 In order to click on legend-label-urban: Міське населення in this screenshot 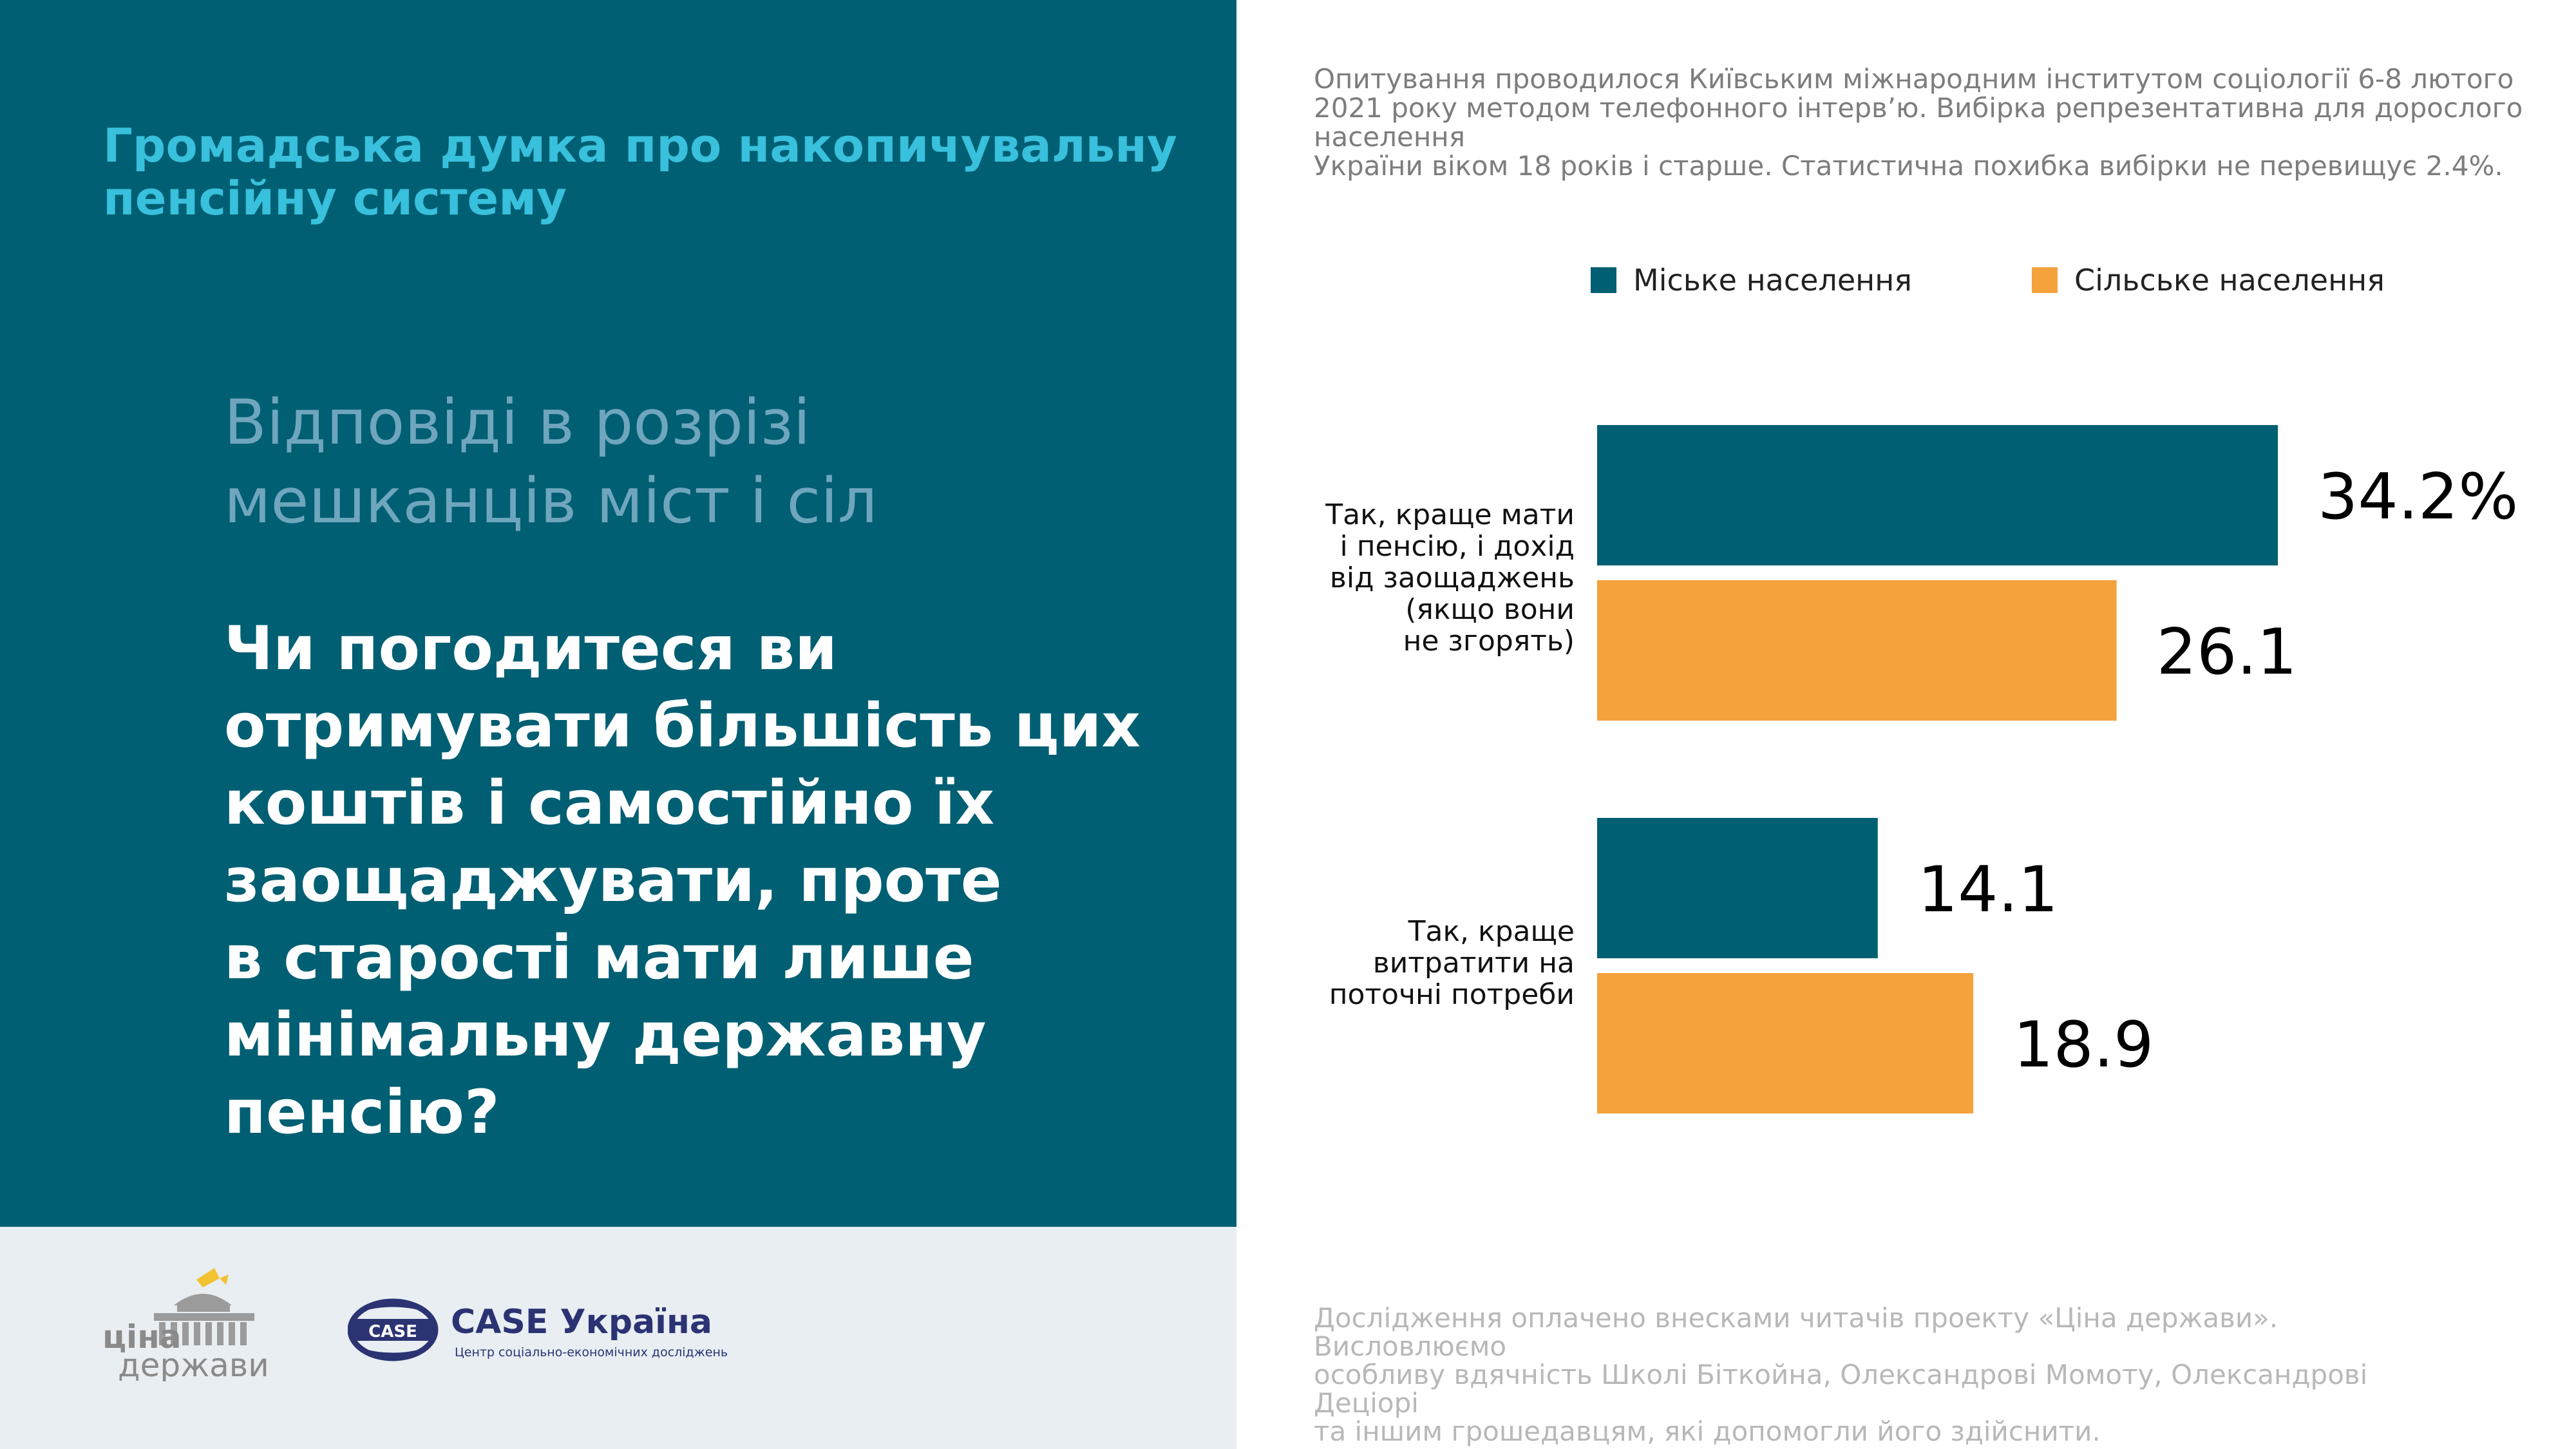, I will do `click(1772, 280)`.